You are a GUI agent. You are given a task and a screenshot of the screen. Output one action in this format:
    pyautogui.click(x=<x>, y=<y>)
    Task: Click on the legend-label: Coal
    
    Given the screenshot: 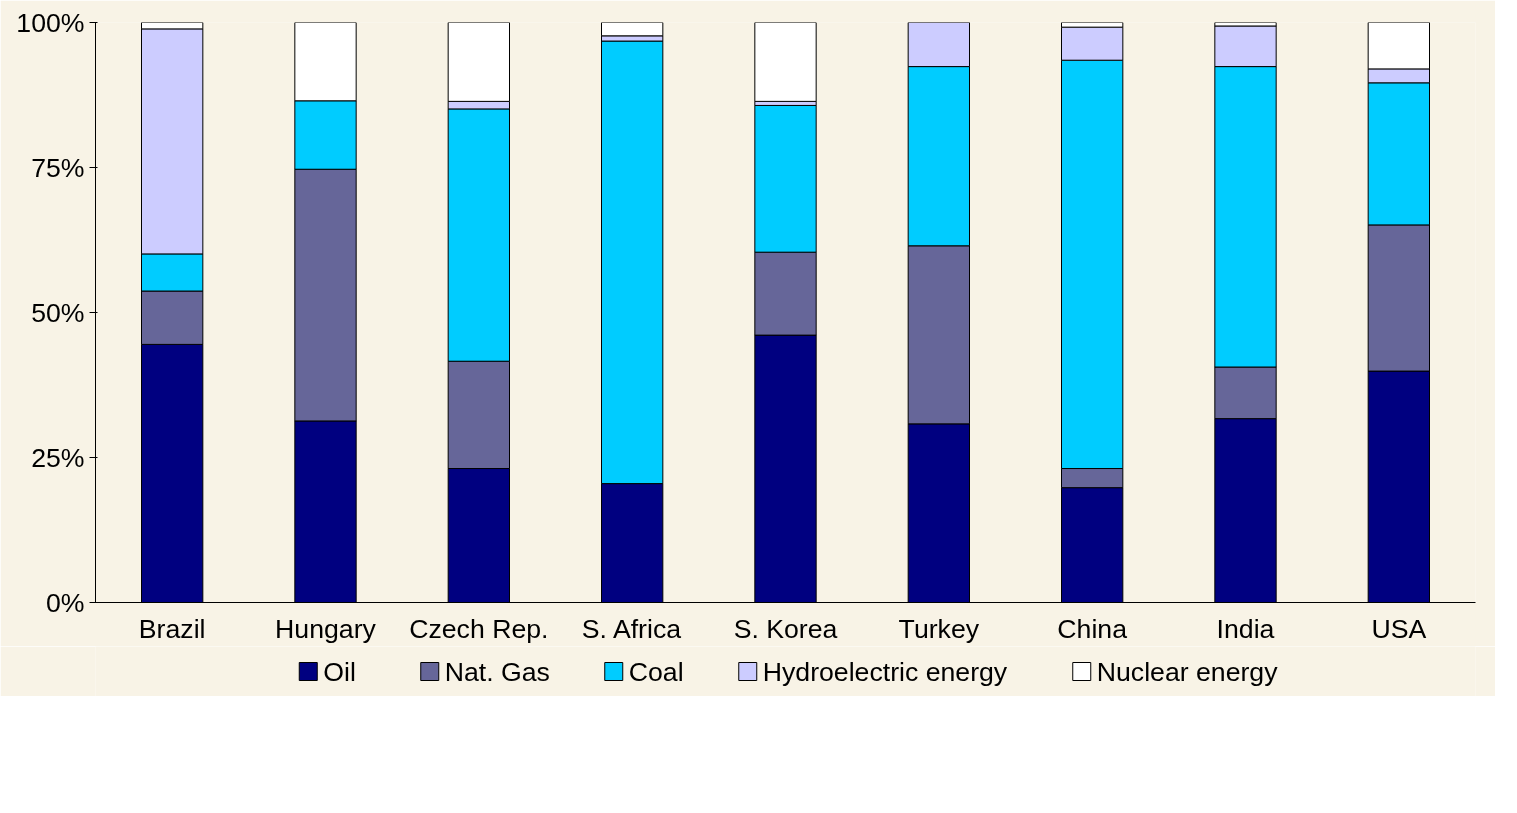 What is the action you would take?
    pyautogui.click(x=656, y=671)
    